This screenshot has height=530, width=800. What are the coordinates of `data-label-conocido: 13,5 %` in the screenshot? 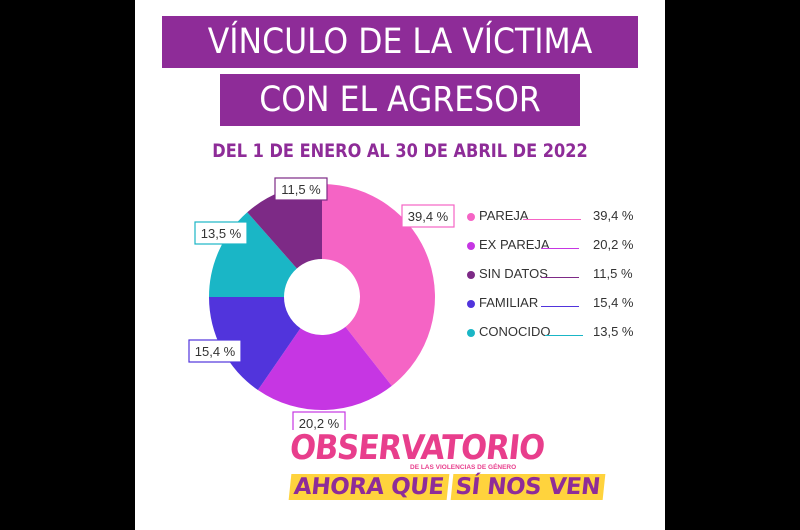 It's located at (221, 233).